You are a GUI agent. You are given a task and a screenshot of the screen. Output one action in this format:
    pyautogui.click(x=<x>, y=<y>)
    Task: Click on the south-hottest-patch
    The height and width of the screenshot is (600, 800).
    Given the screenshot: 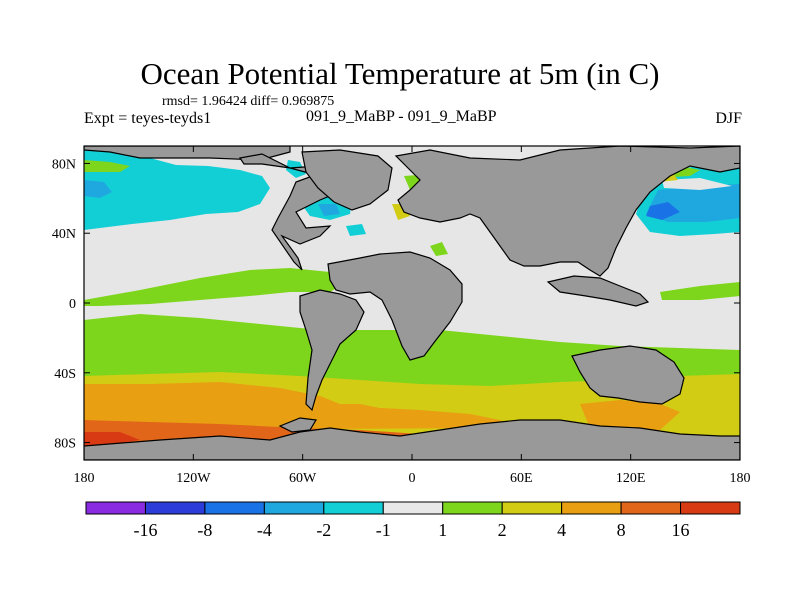 What is the action you would take?
    pyautogui.click(x=112, y=439)
    